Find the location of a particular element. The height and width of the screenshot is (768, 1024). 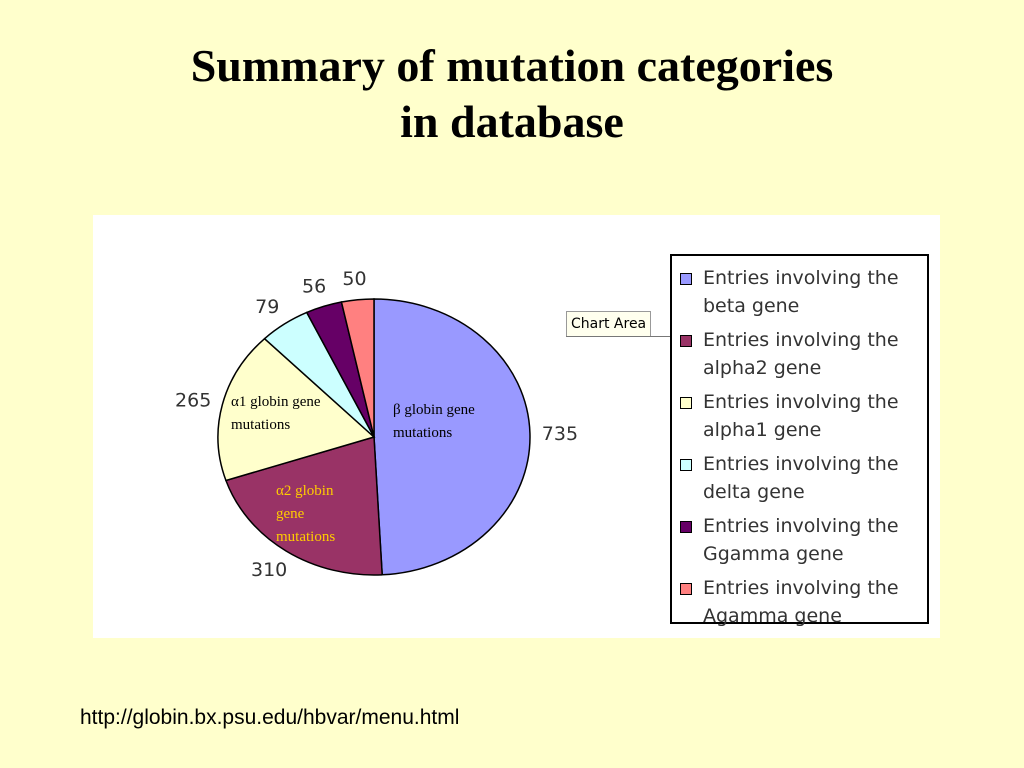

slice-value-label-2: 265 is located at coordinates (193, 401).